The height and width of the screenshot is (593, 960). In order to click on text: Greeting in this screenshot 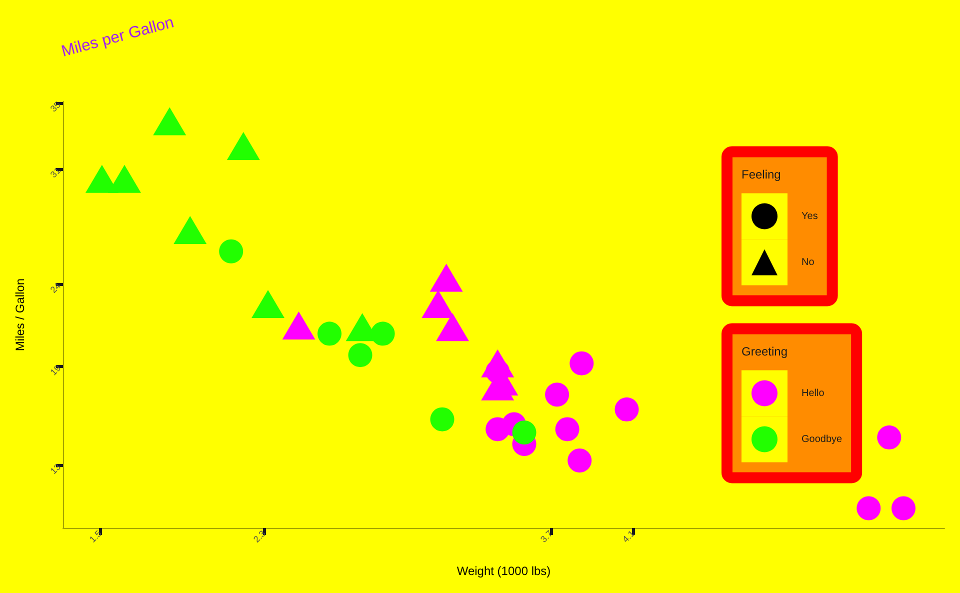, I will do `click(765, 351)`.